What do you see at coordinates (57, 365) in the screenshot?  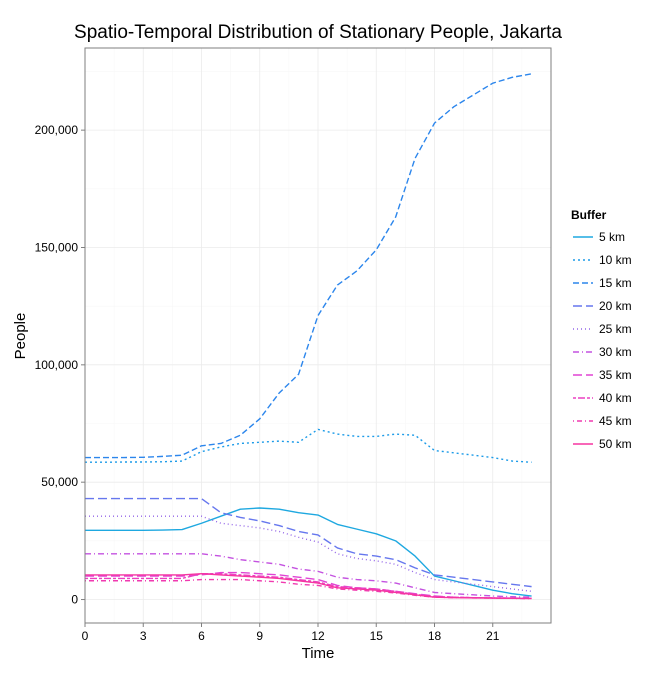 I see `y-tick-label: 100,000` at bounding box center [57, 365].